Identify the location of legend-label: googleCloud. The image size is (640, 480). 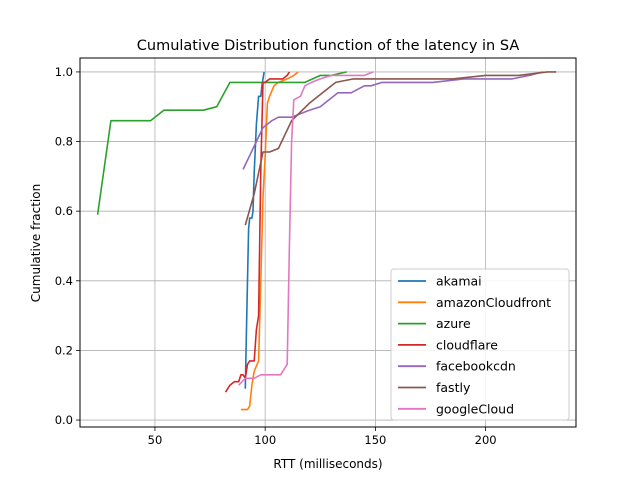
(475, 408).